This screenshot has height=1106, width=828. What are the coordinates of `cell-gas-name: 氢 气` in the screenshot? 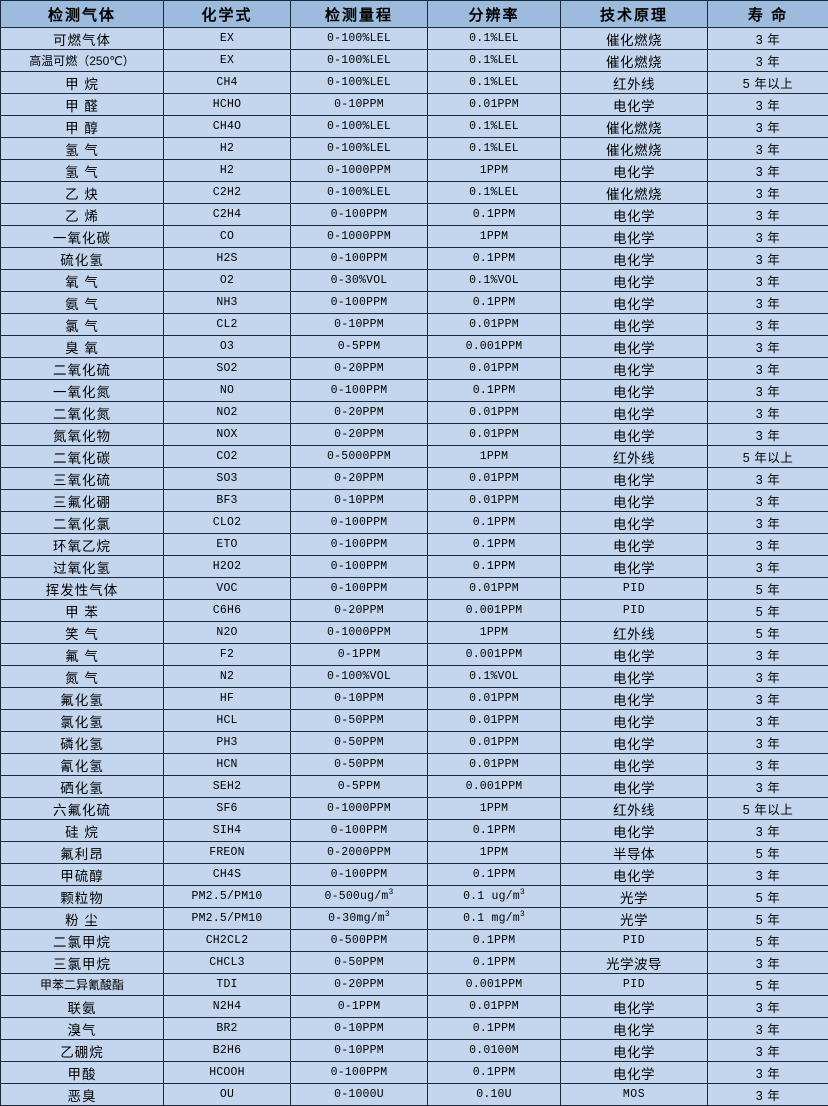 It's located at (82, 149).